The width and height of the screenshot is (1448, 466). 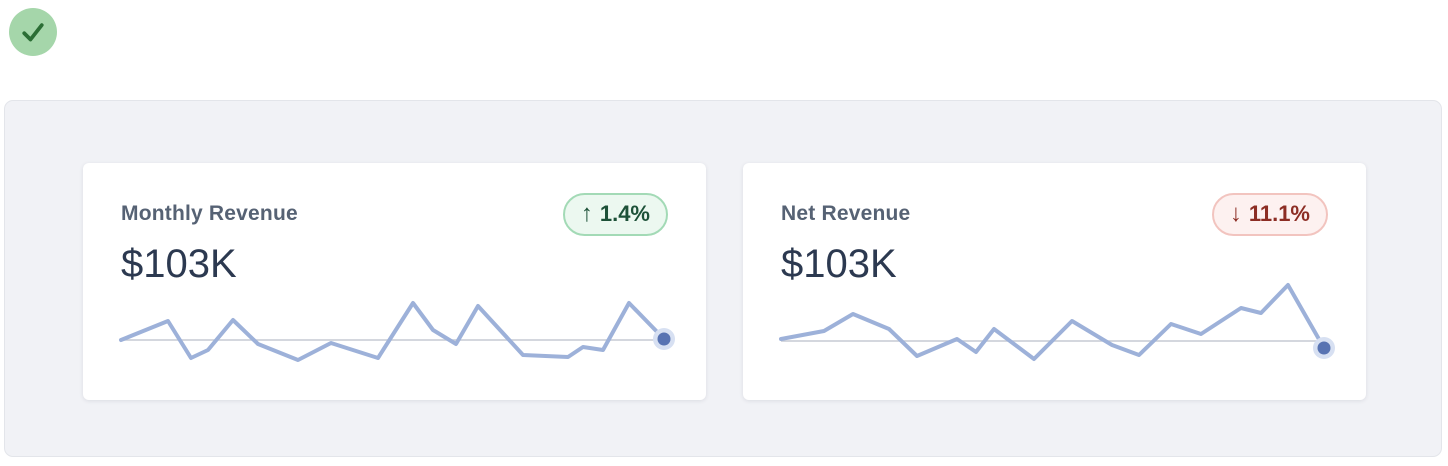 What do you see at coordinates (209, 213) in the screenshot?
I see `card-title: Monthly Revenue` at bounding box center [209, 213].